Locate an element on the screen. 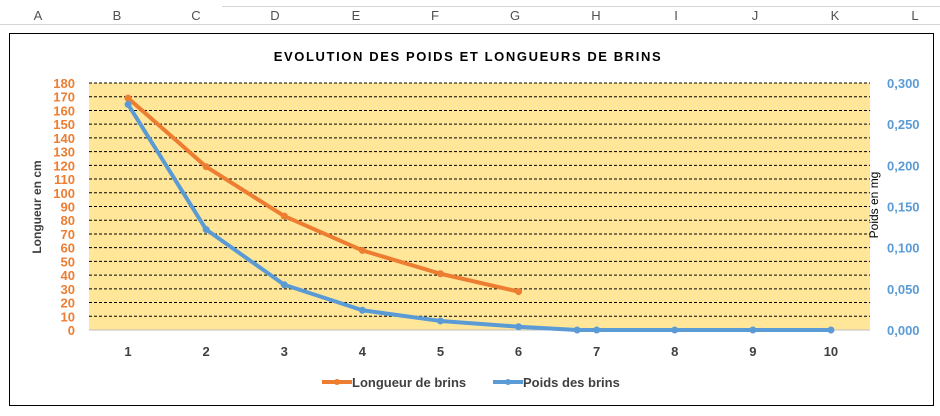 This screenshot has width=940, height=416. x-tick-label: 10 is located at coordinates (831, 351).